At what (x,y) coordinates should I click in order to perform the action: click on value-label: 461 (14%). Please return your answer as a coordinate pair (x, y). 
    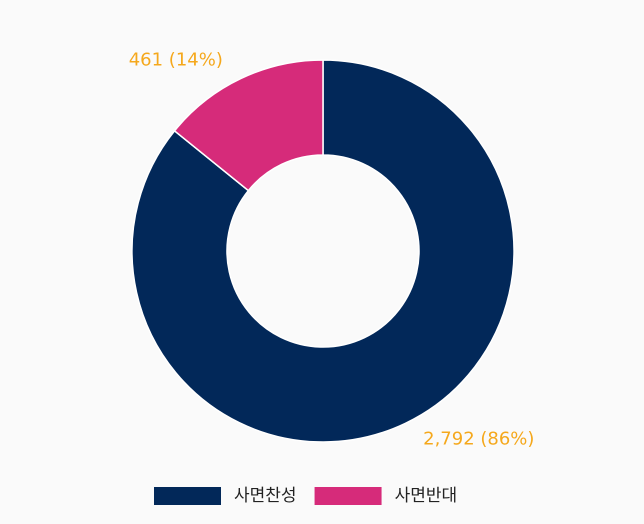
    Looking at the image, I should click on (176, 59).